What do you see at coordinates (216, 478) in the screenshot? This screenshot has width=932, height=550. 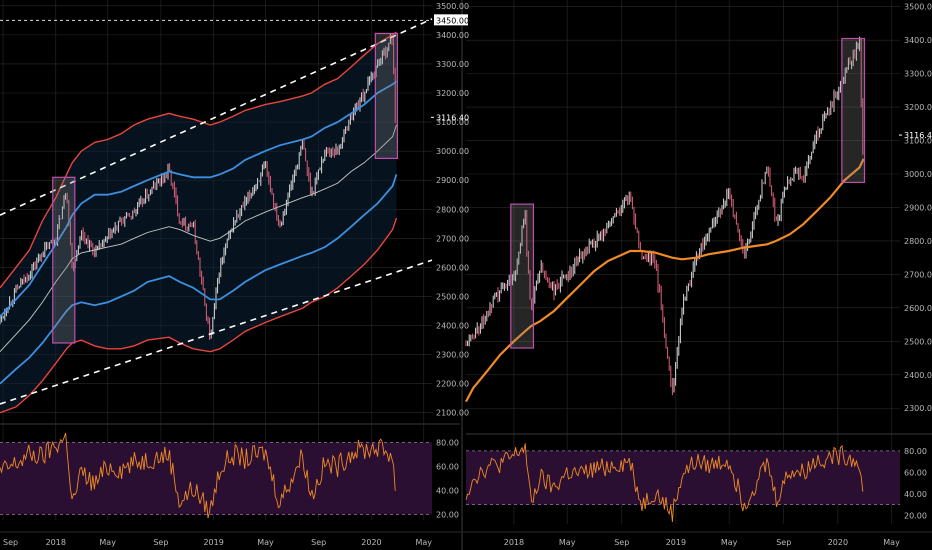 I see `left-rsi-zone` at bounding box center [216, 478].